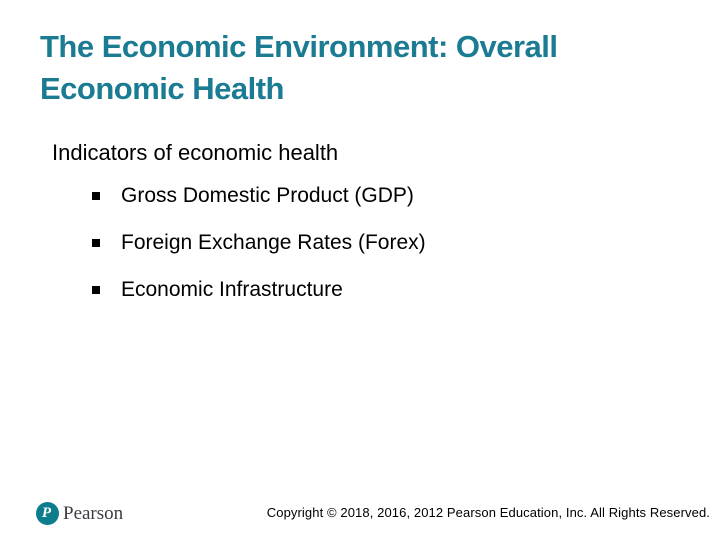 The image size is (720, 540). I want to click on pearson-logo-icon: P, so click(47, 513).